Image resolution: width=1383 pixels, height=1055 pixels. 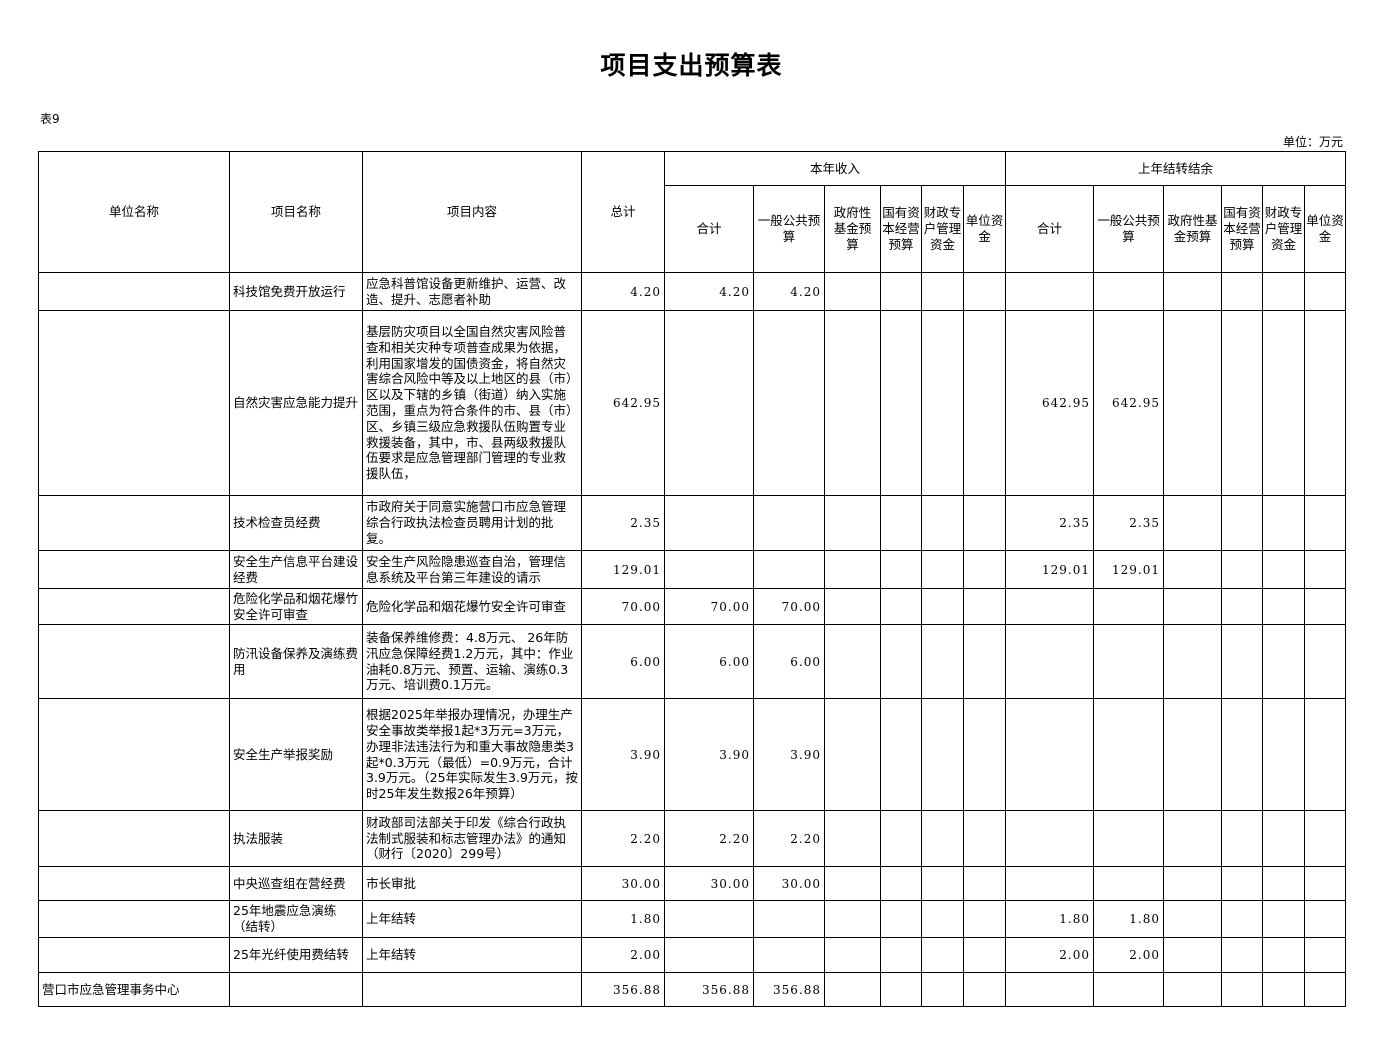 I want to click on total-cell: 2.00, so click(x=623, y=955).